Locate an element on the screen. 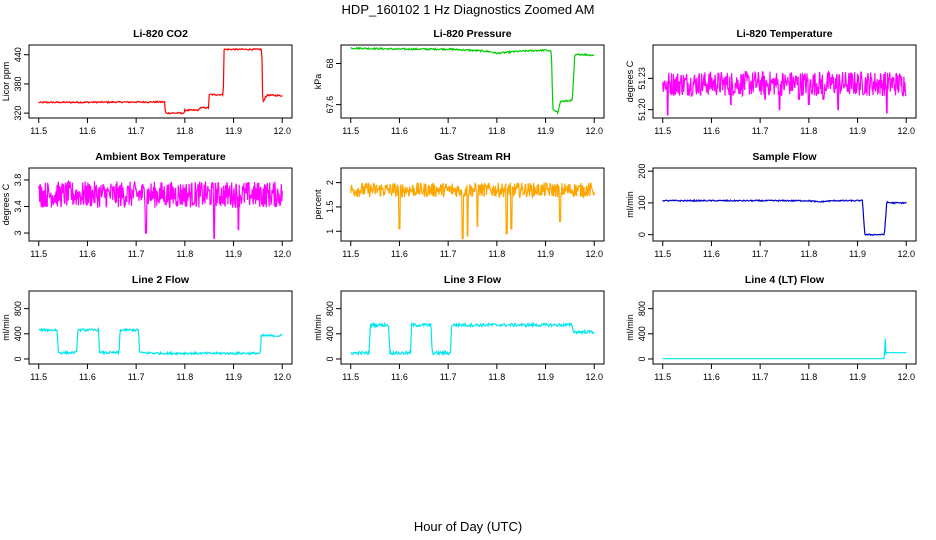 This screenshot has height=540, width=936. y-tick-label: 200 is located at coordinates (642, 171).